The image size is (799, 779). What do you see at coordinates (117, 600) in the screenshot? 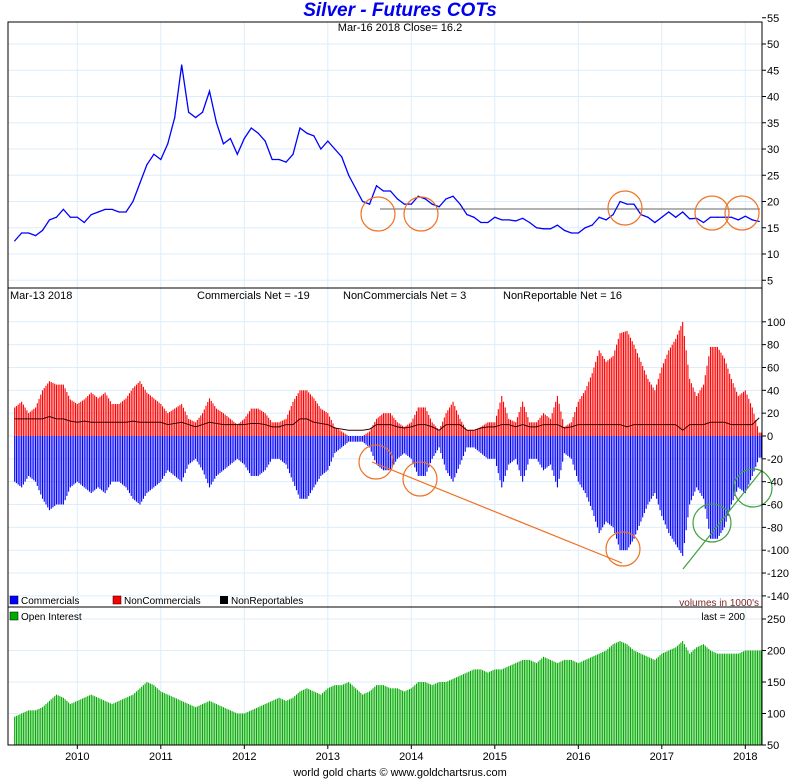
I see `legend-swatch-noncommercials` at bounding box center [117, 600].